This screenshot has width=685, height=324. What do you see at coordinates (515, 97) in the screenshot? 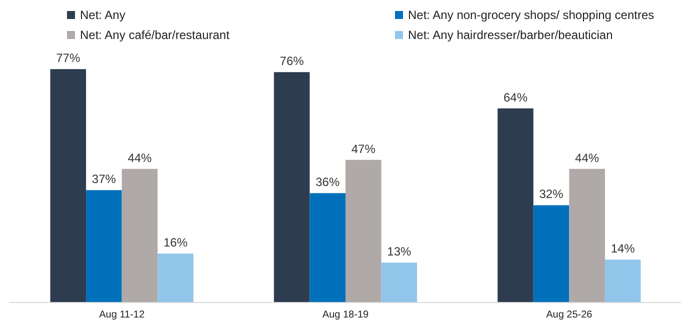
I see `data-label: 64%` at bounding box center [515, 97].